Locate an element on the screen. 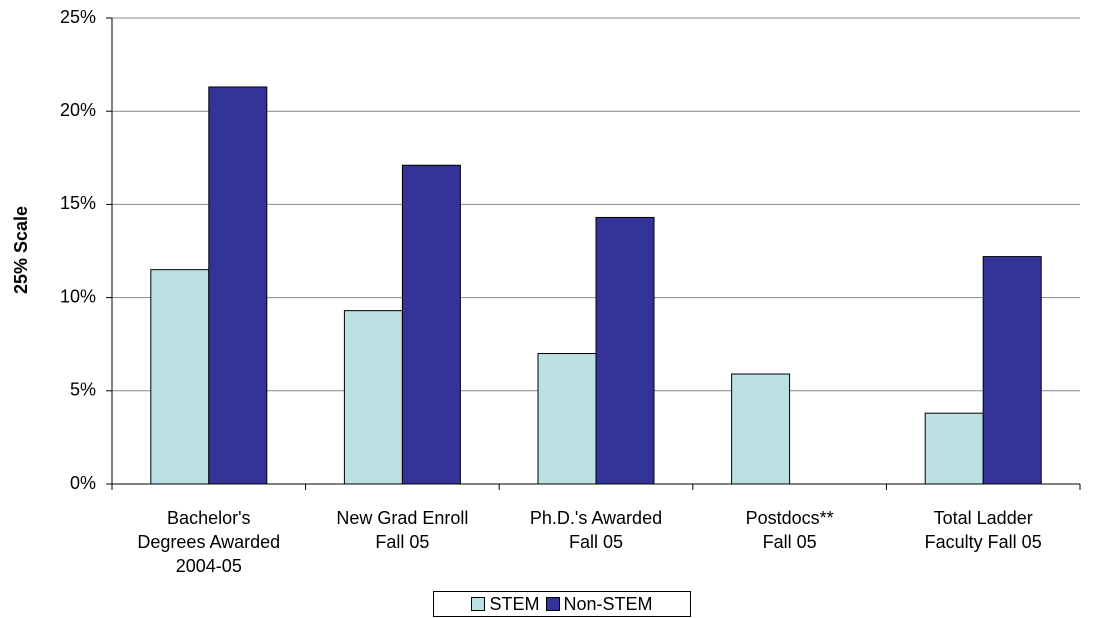 This screenshot has width=1101, height=618. legend-item: STEM is located at coordinates (505, 604).